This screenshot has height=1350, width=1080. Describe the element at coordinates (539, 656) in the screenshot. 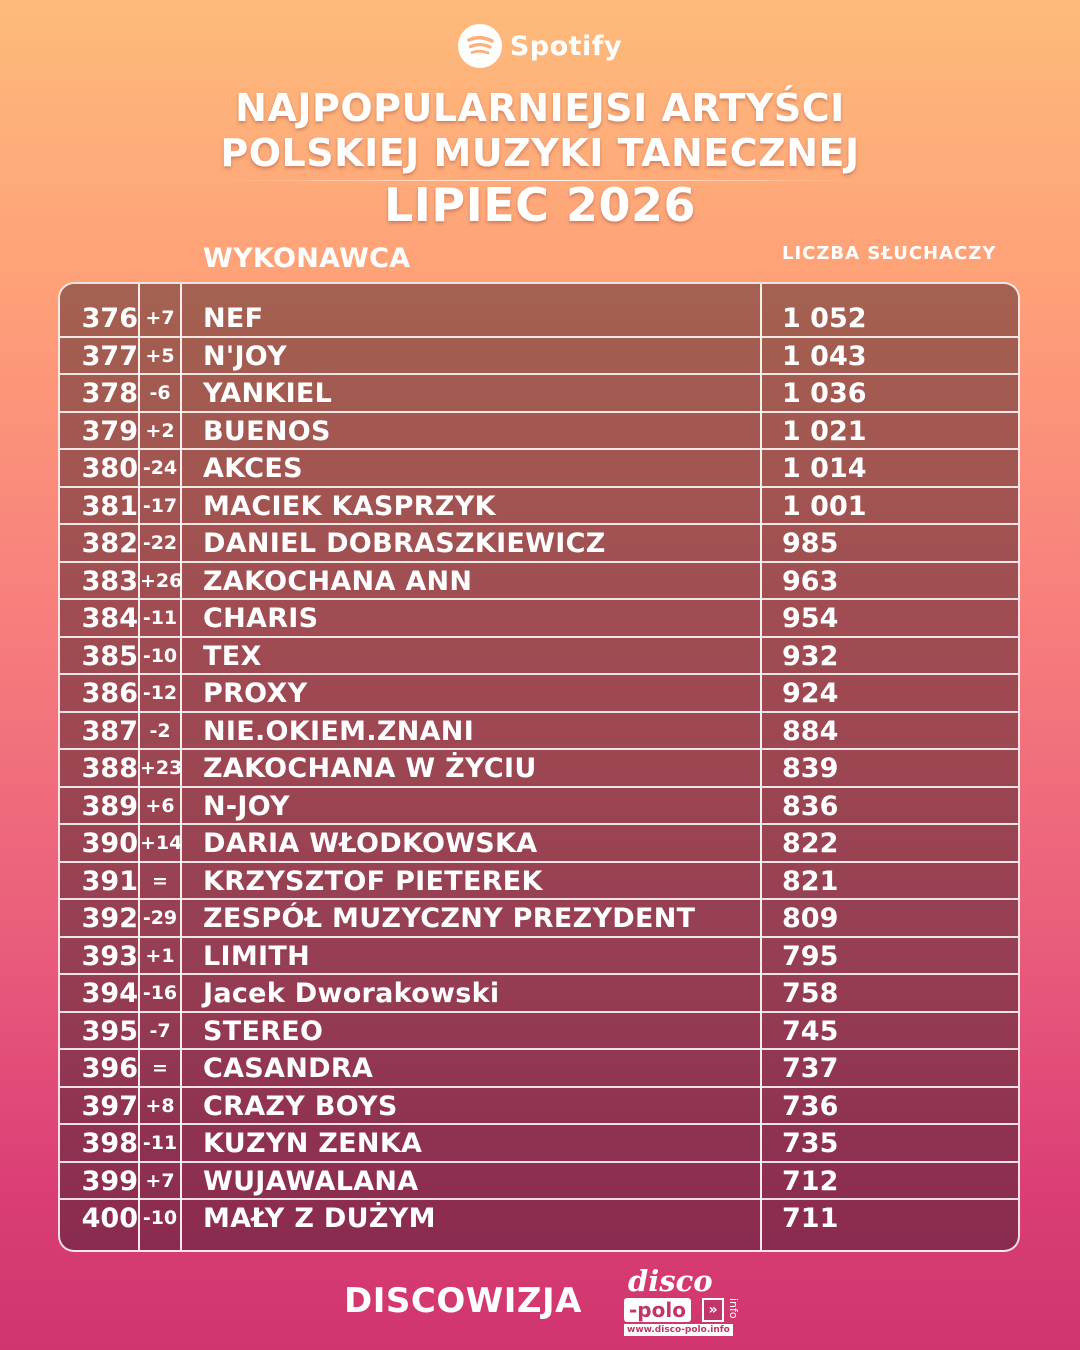

I see `table-row: 385 -10 TEX 932` at that location.